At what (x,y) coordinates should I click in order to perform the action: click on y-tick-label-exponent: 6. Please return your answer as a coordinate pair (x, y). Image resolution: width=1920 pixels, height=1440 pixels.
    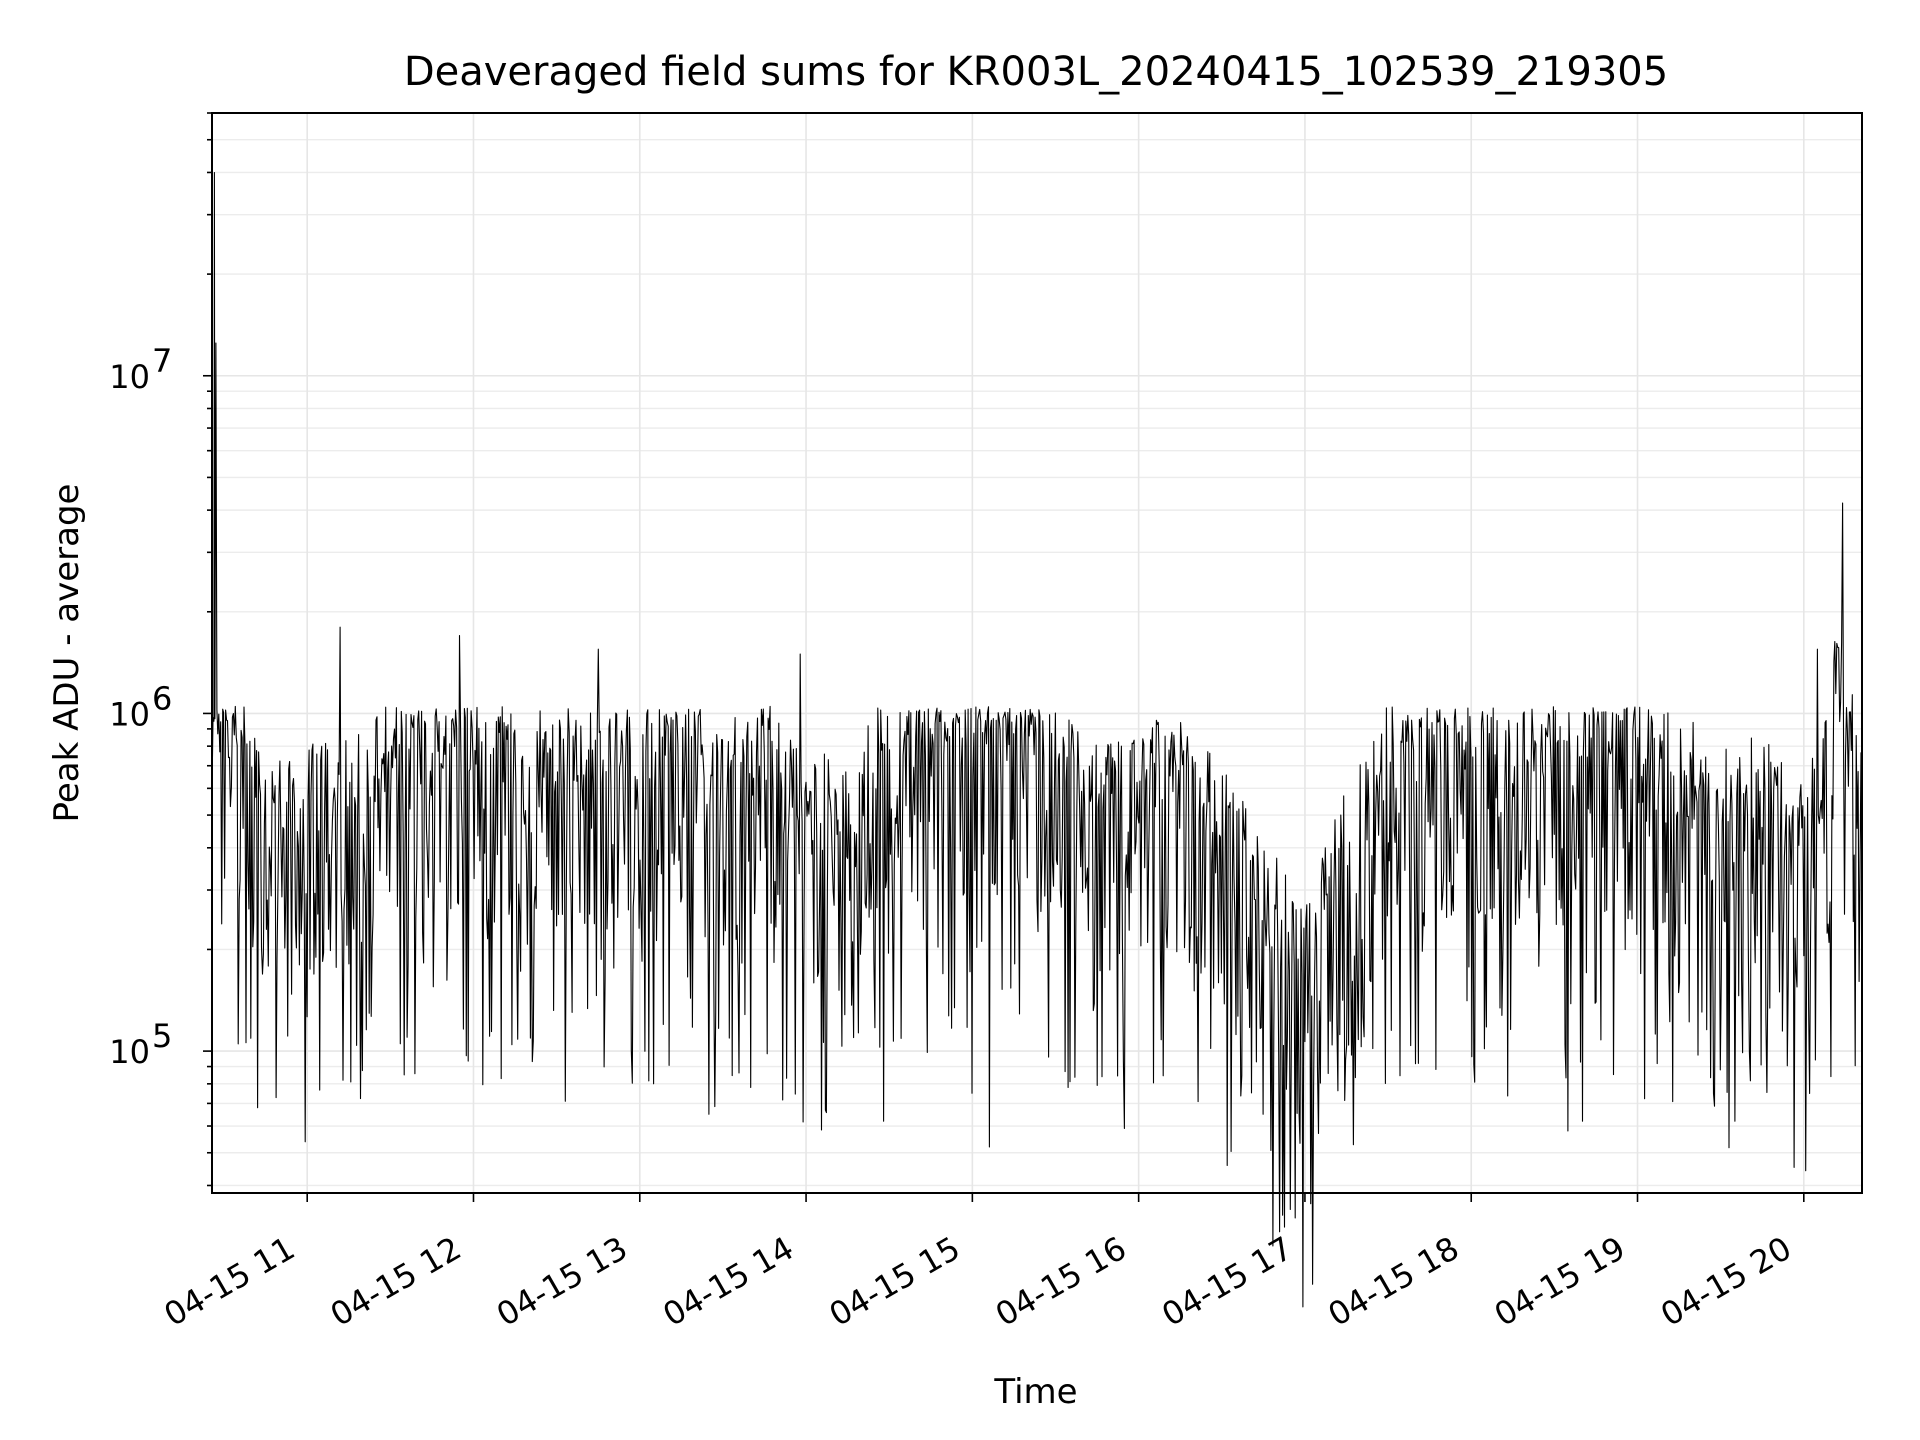
    Looking at the image, I should click on (162, 698).